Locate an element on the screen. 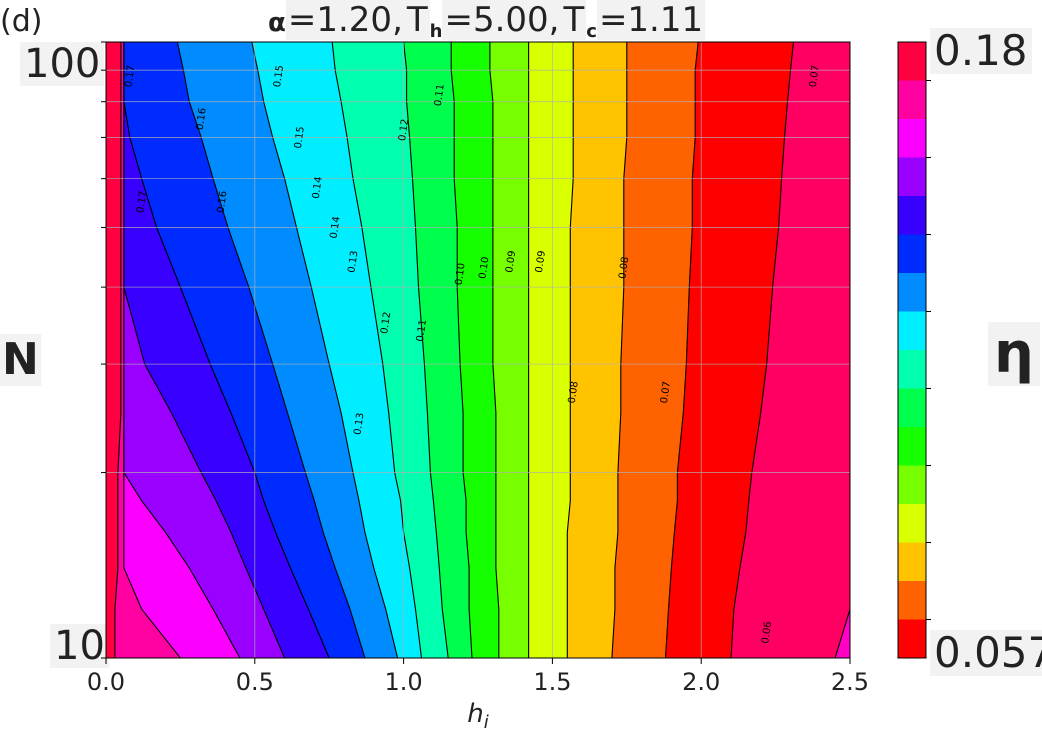 This screenshot has width=1042, height=742. x-axis-ticks: 0.0 0.5 1.0 1.5 2.0 2.5 is located at coordinates (478, 677).